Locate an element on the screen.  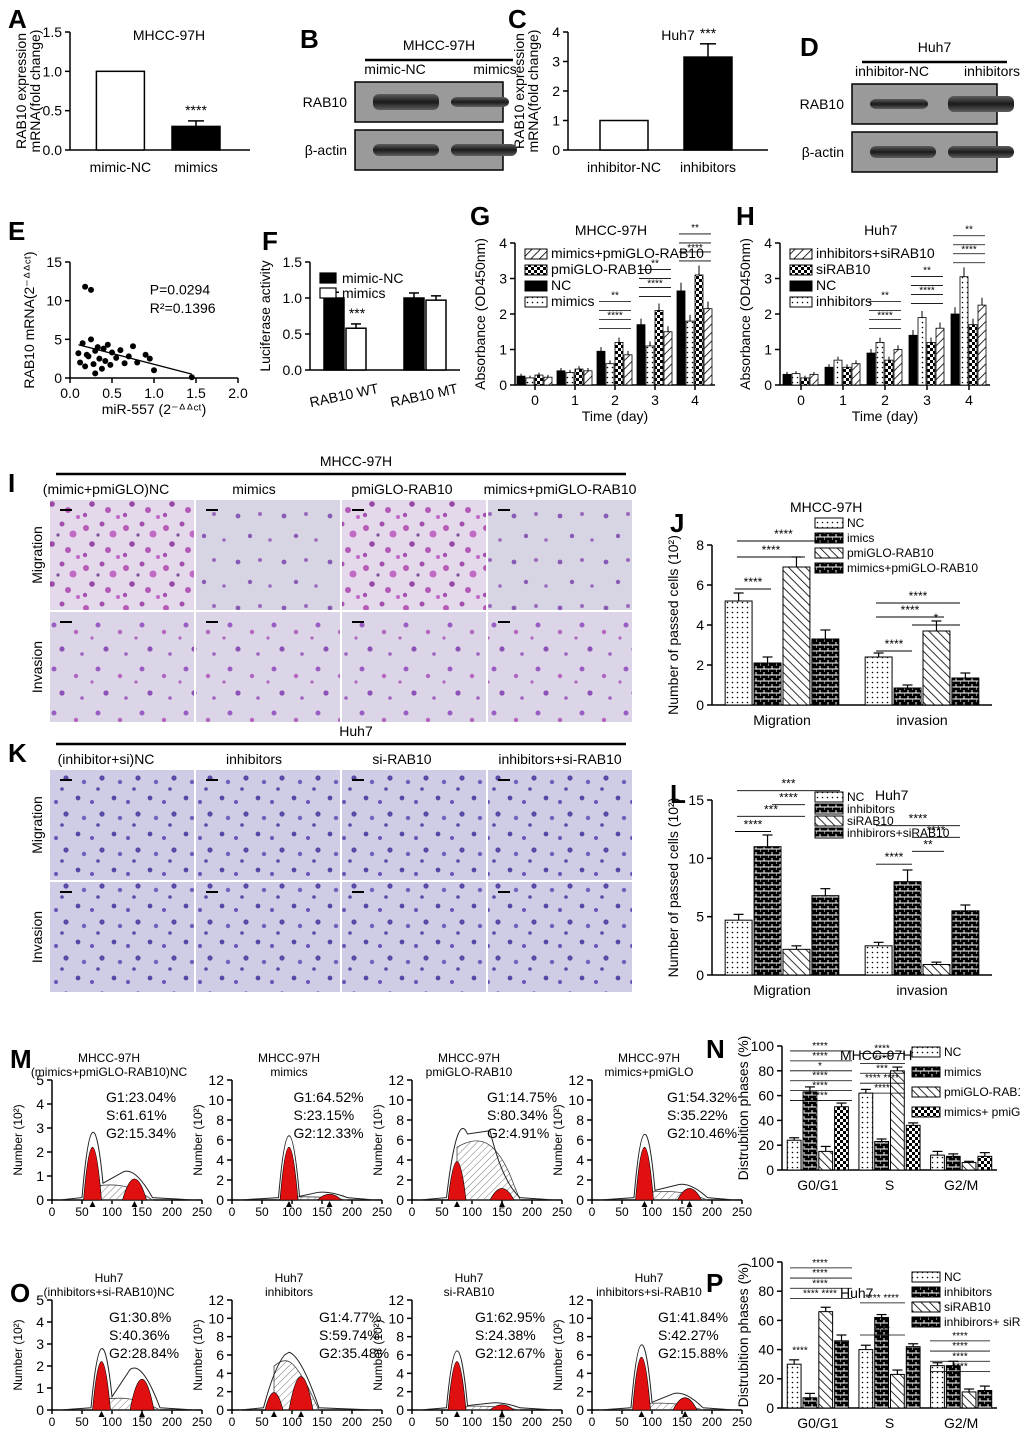
y-tick-label: 0.5 is located at coordinates (53, 111).